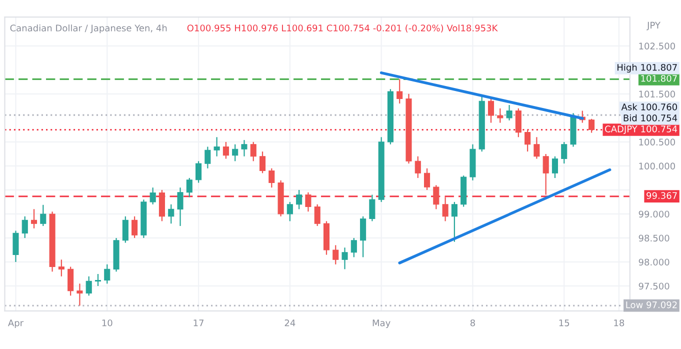 The width and height of the screenshot is (681, 349). What do you see at coordinates (619, 322) in the screenshot?
I see `x-tick-label: 18` at bounding box center [619, 322].